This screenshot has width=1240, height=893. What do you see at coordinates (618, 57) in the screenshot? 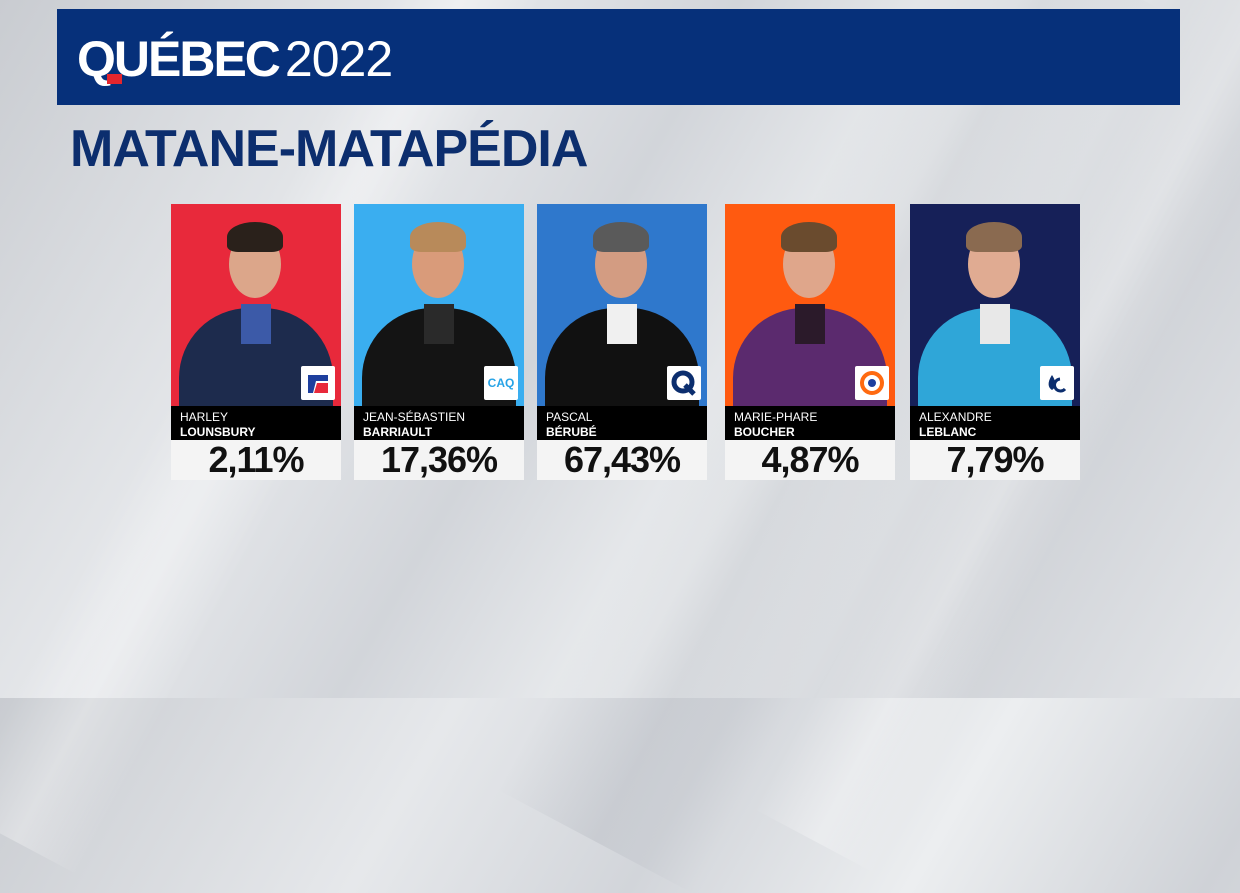
I see `header-banner: QUÉBEC 2022` at bounding box center [618, 57].